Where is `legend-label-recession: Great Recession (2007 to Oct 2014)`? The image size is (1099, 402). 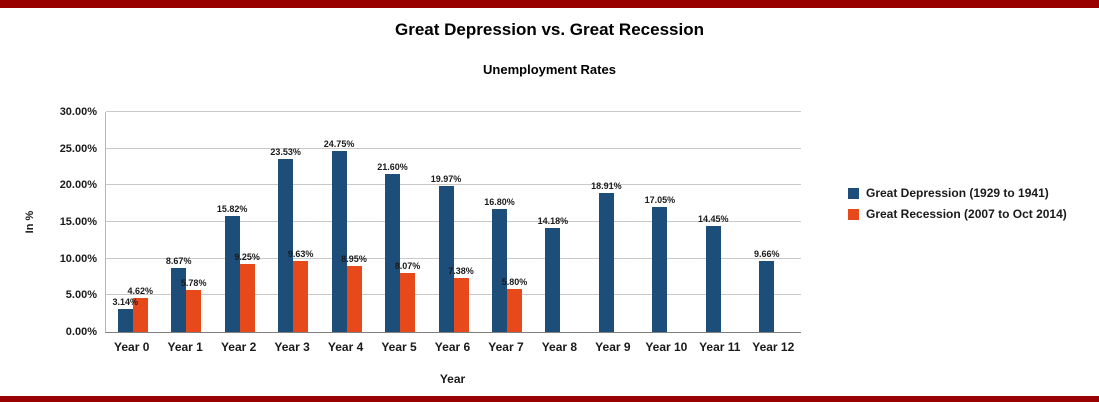
legend-label-recession: Great Recession (2007 to Oct 2014) is located at coordinates (966, 214).